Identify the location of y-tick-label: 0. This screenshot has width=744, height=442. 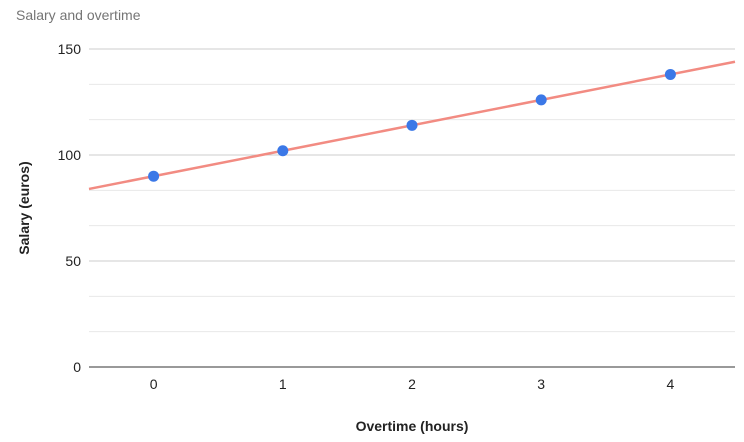
(77, 367).